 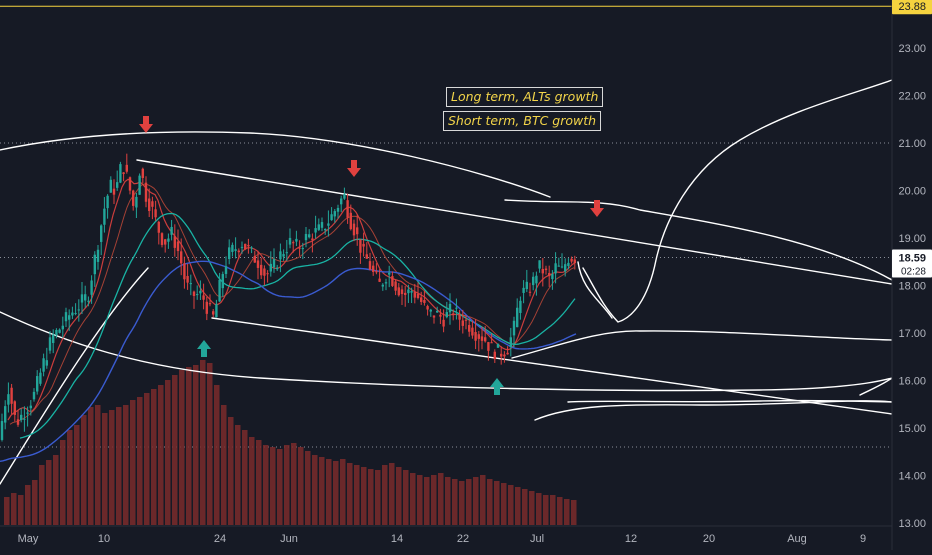 What do you see at coordinates (730, 401) in the screenshot?
I see `projection-floor-line` at bounding box center [730, 401].